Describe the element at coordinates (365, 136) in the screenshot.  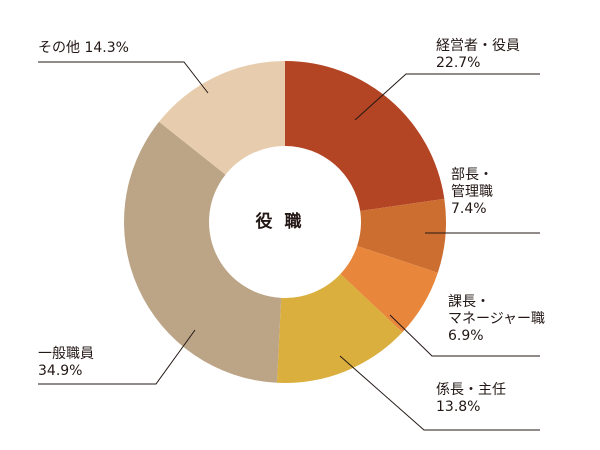
I see `slice-executives` at that location.